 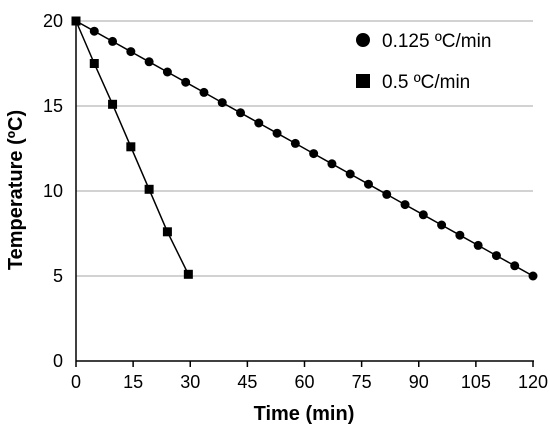 What do you see at coordinates (58, 361) in the screenshot?
I see `y-tick-label-0: 0` at bounding box center [58, 361].